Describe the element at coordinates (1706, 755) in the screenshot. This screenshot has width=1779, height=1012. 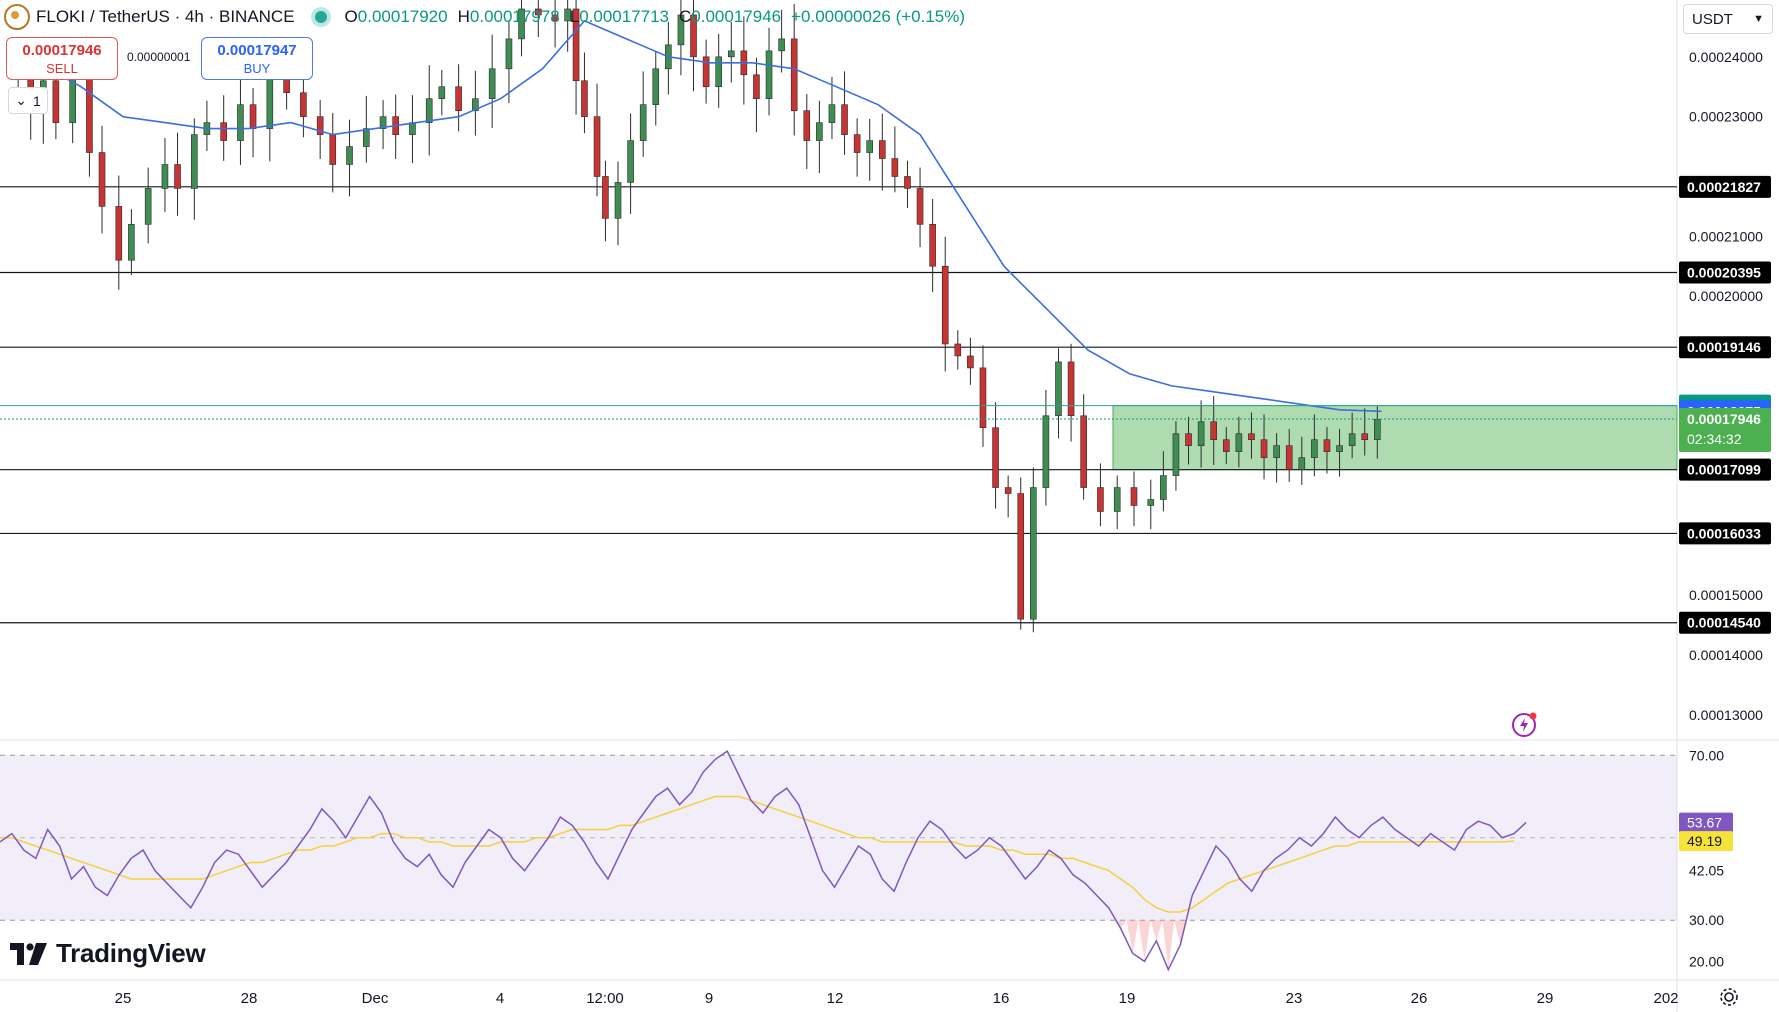
I see `rsi-tick-label: 70.00` at that location.